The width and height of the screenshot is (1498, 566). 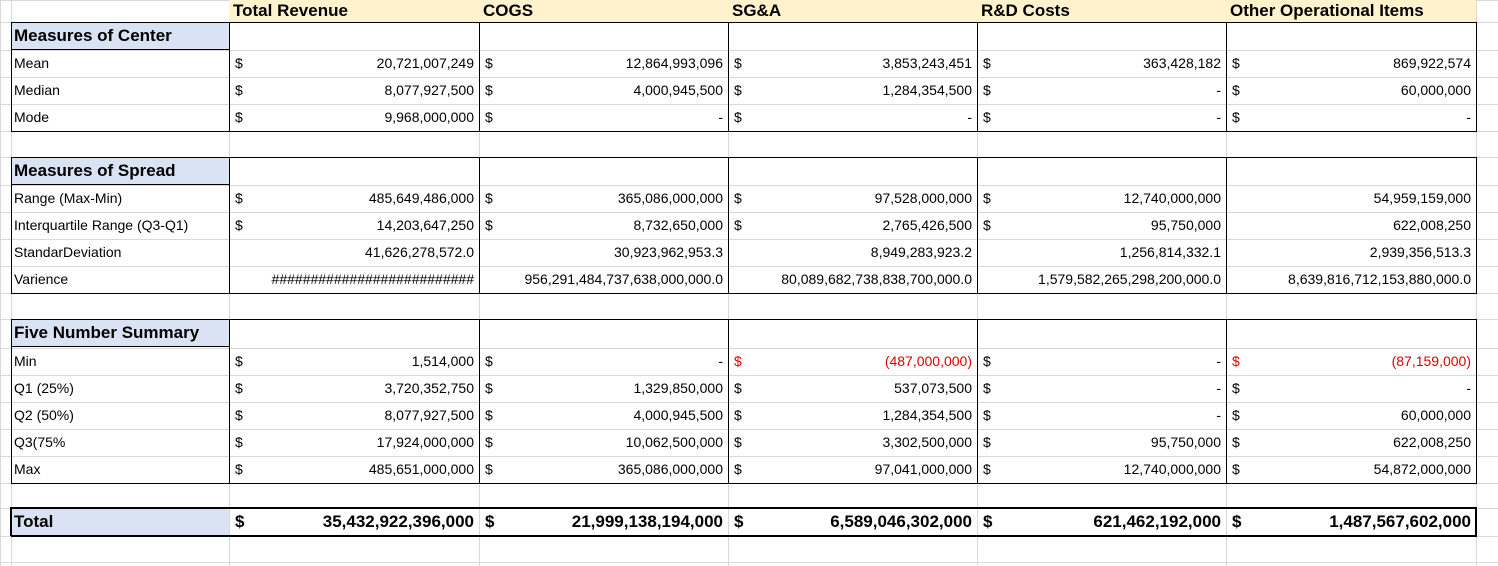 I want to click on value-cell: 1,514,000, so click(x=442, y=361).